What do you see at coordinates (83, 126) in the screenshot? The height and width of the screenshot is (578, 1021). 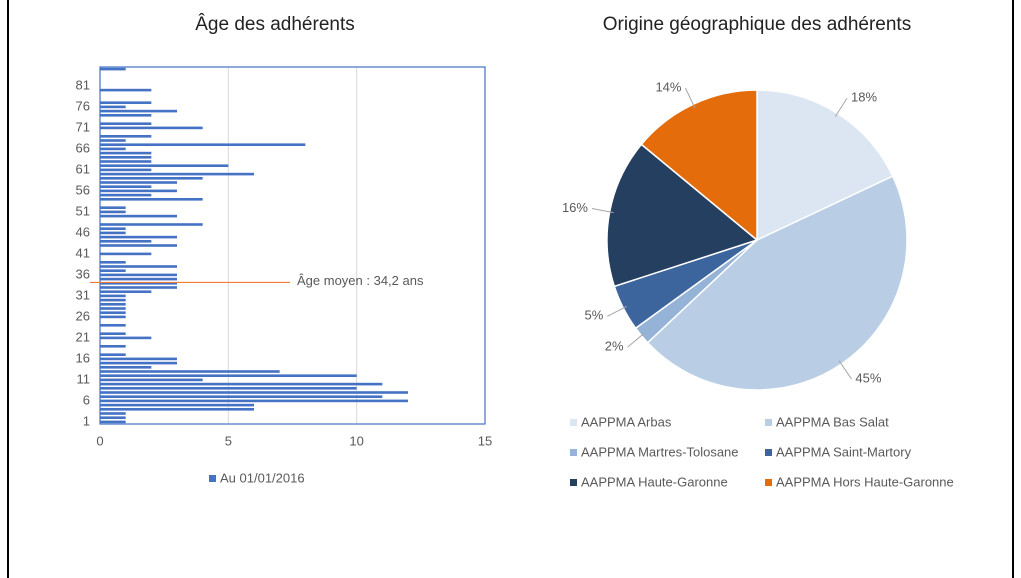 I see `y-tick-label: 71` at bounding box center [83, 126].